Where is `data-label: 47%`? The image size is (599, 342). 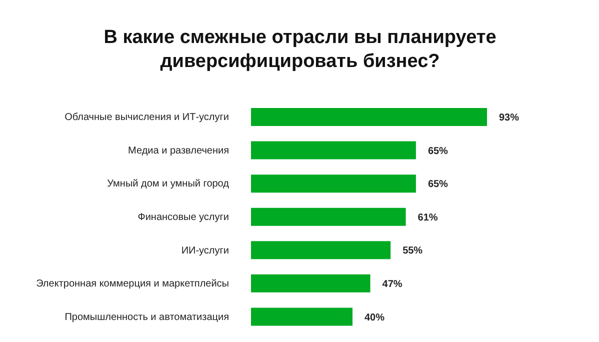 data-label: 47% is located at coordinates (392, 284).